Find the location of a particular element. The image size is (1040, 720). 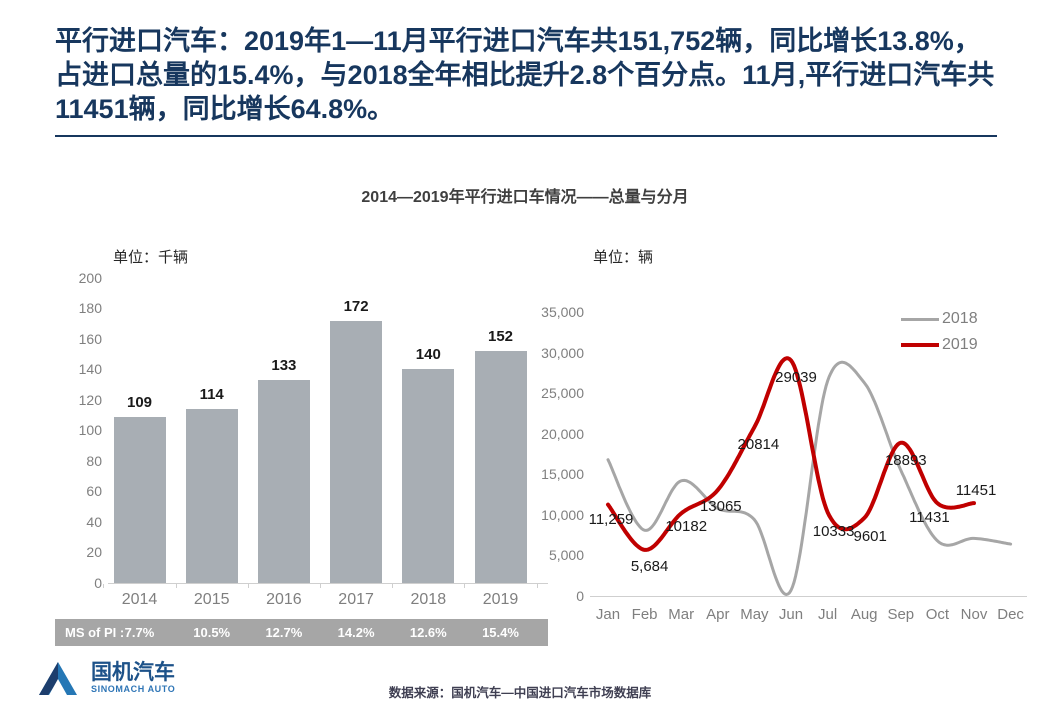

data-point-label: 10182 is located at coordinates (686, 527).